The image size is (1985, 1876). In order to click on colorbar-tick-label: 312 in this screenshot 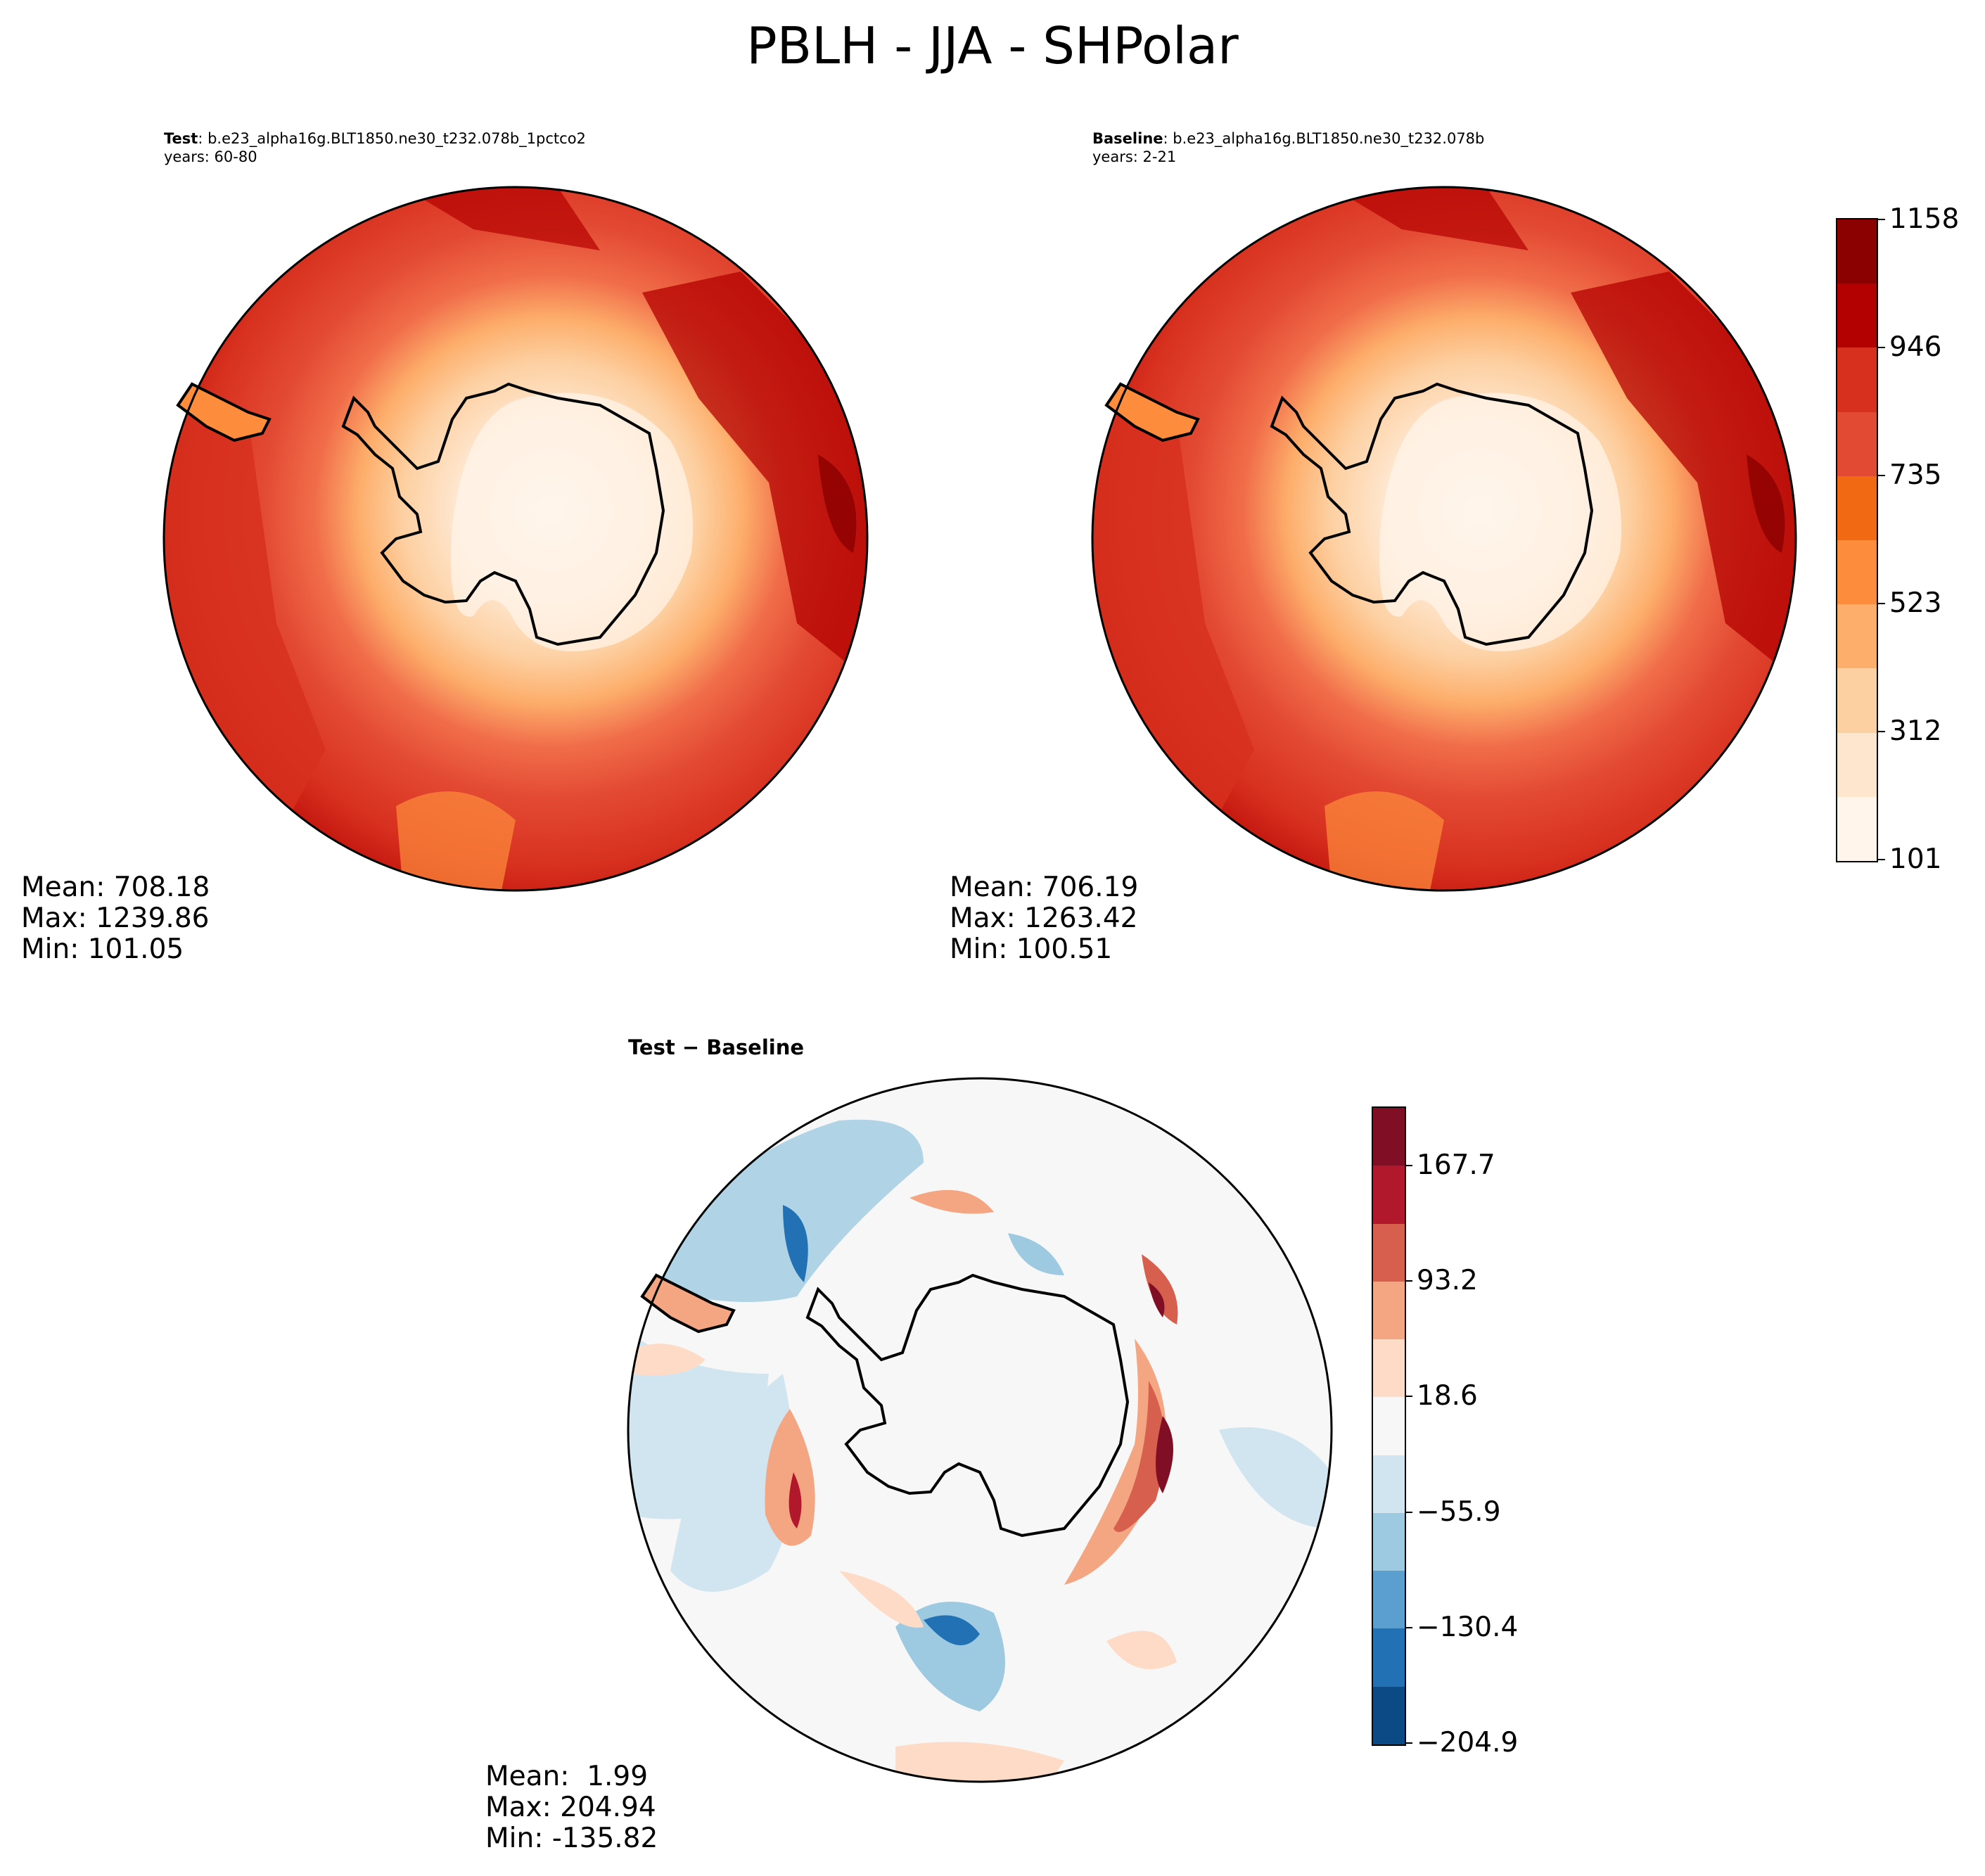, I will do `click(1916, 731)`.